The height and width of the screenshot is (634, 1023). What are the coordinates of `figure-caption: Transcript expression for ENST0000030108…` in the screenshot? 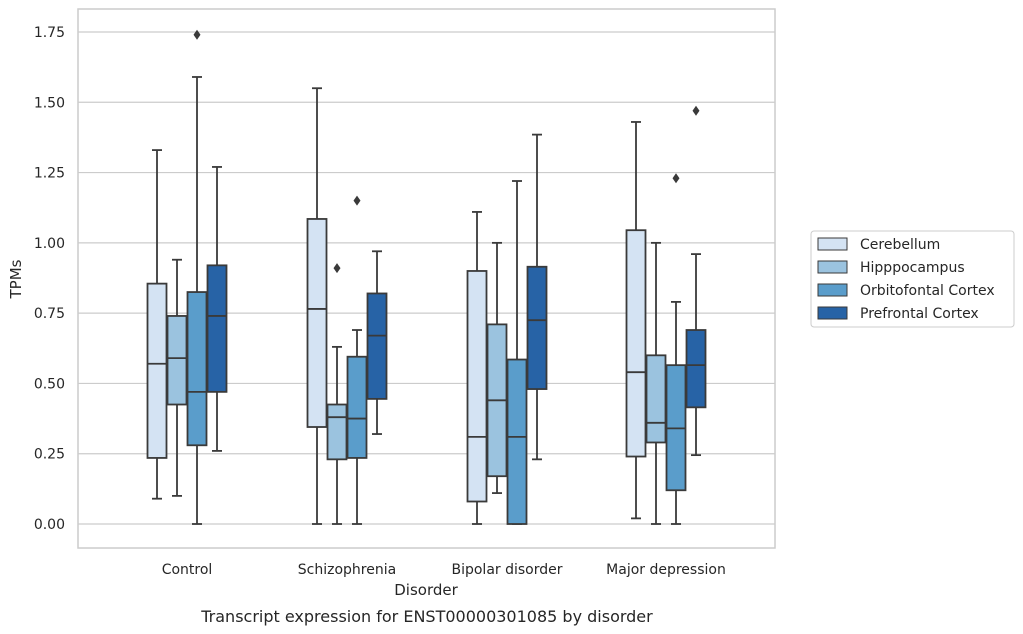 It's located at (426, 616).